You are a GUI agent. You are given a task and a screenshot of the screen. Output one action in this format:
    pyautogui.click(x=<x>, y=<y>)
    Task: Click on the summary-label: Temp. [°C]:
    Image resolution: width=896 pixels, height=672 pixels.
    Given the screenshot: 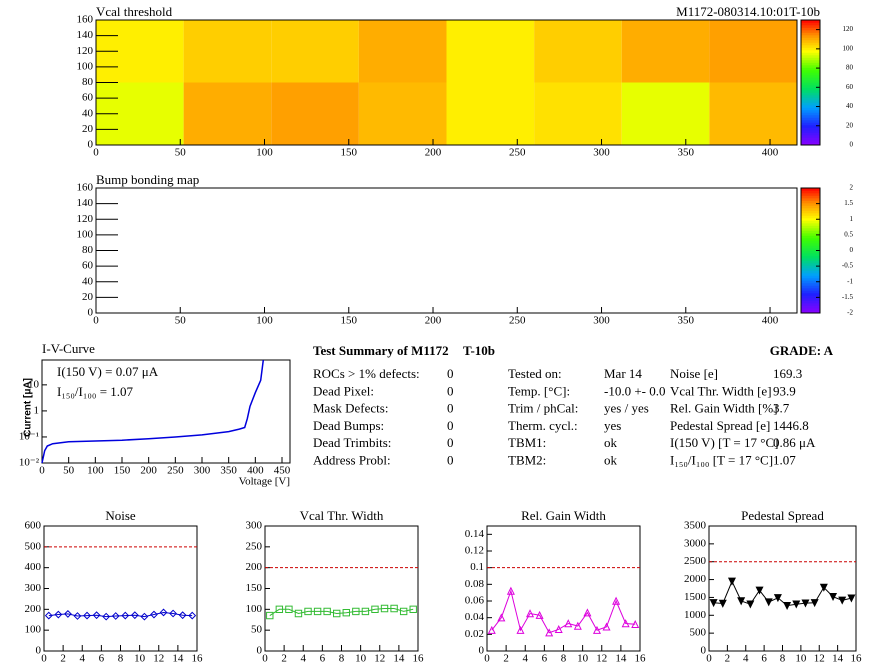 What is the action you would take?
    pyautogui.click(x=539, y=390)
    